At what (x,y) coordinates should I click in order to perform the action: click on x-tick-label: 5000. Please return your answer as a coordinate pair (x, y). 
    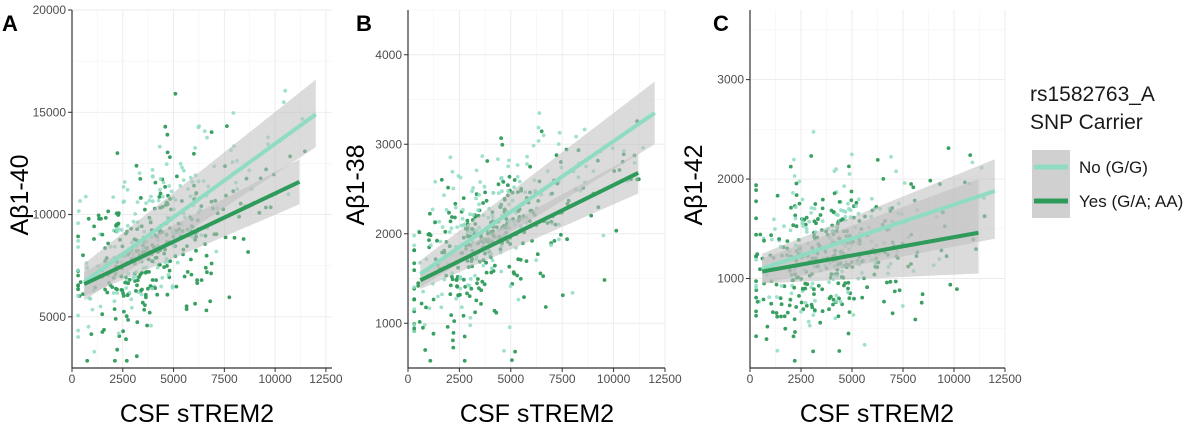
    Looking at the image, I should click on (852, 379).